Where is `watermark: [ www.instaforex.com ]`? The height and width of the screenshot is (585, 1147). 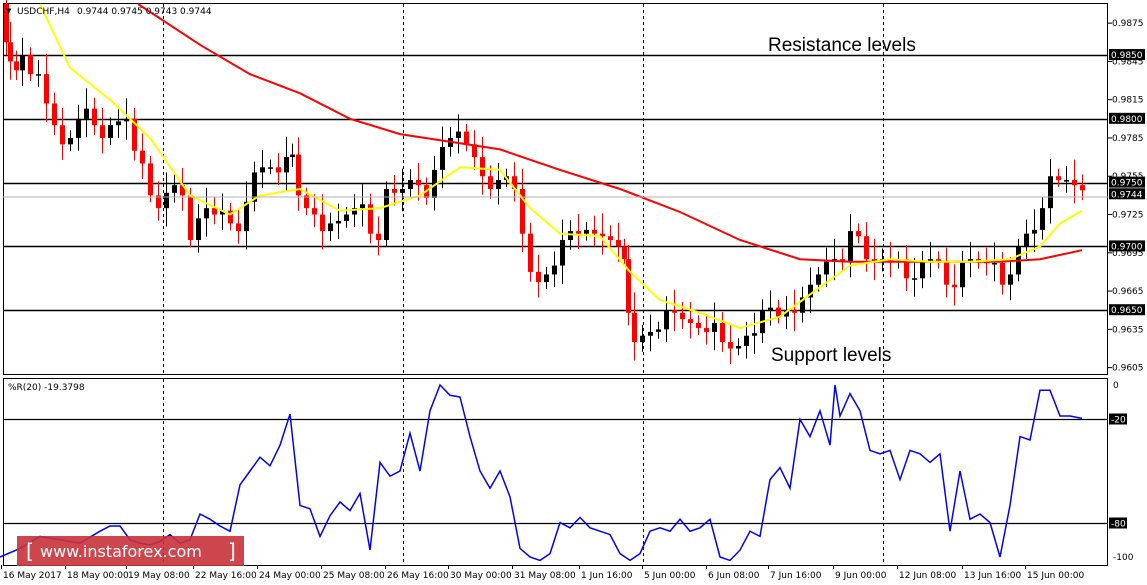
watermark: [ www.instaforex.com ] is located at coordinates (130, 551).